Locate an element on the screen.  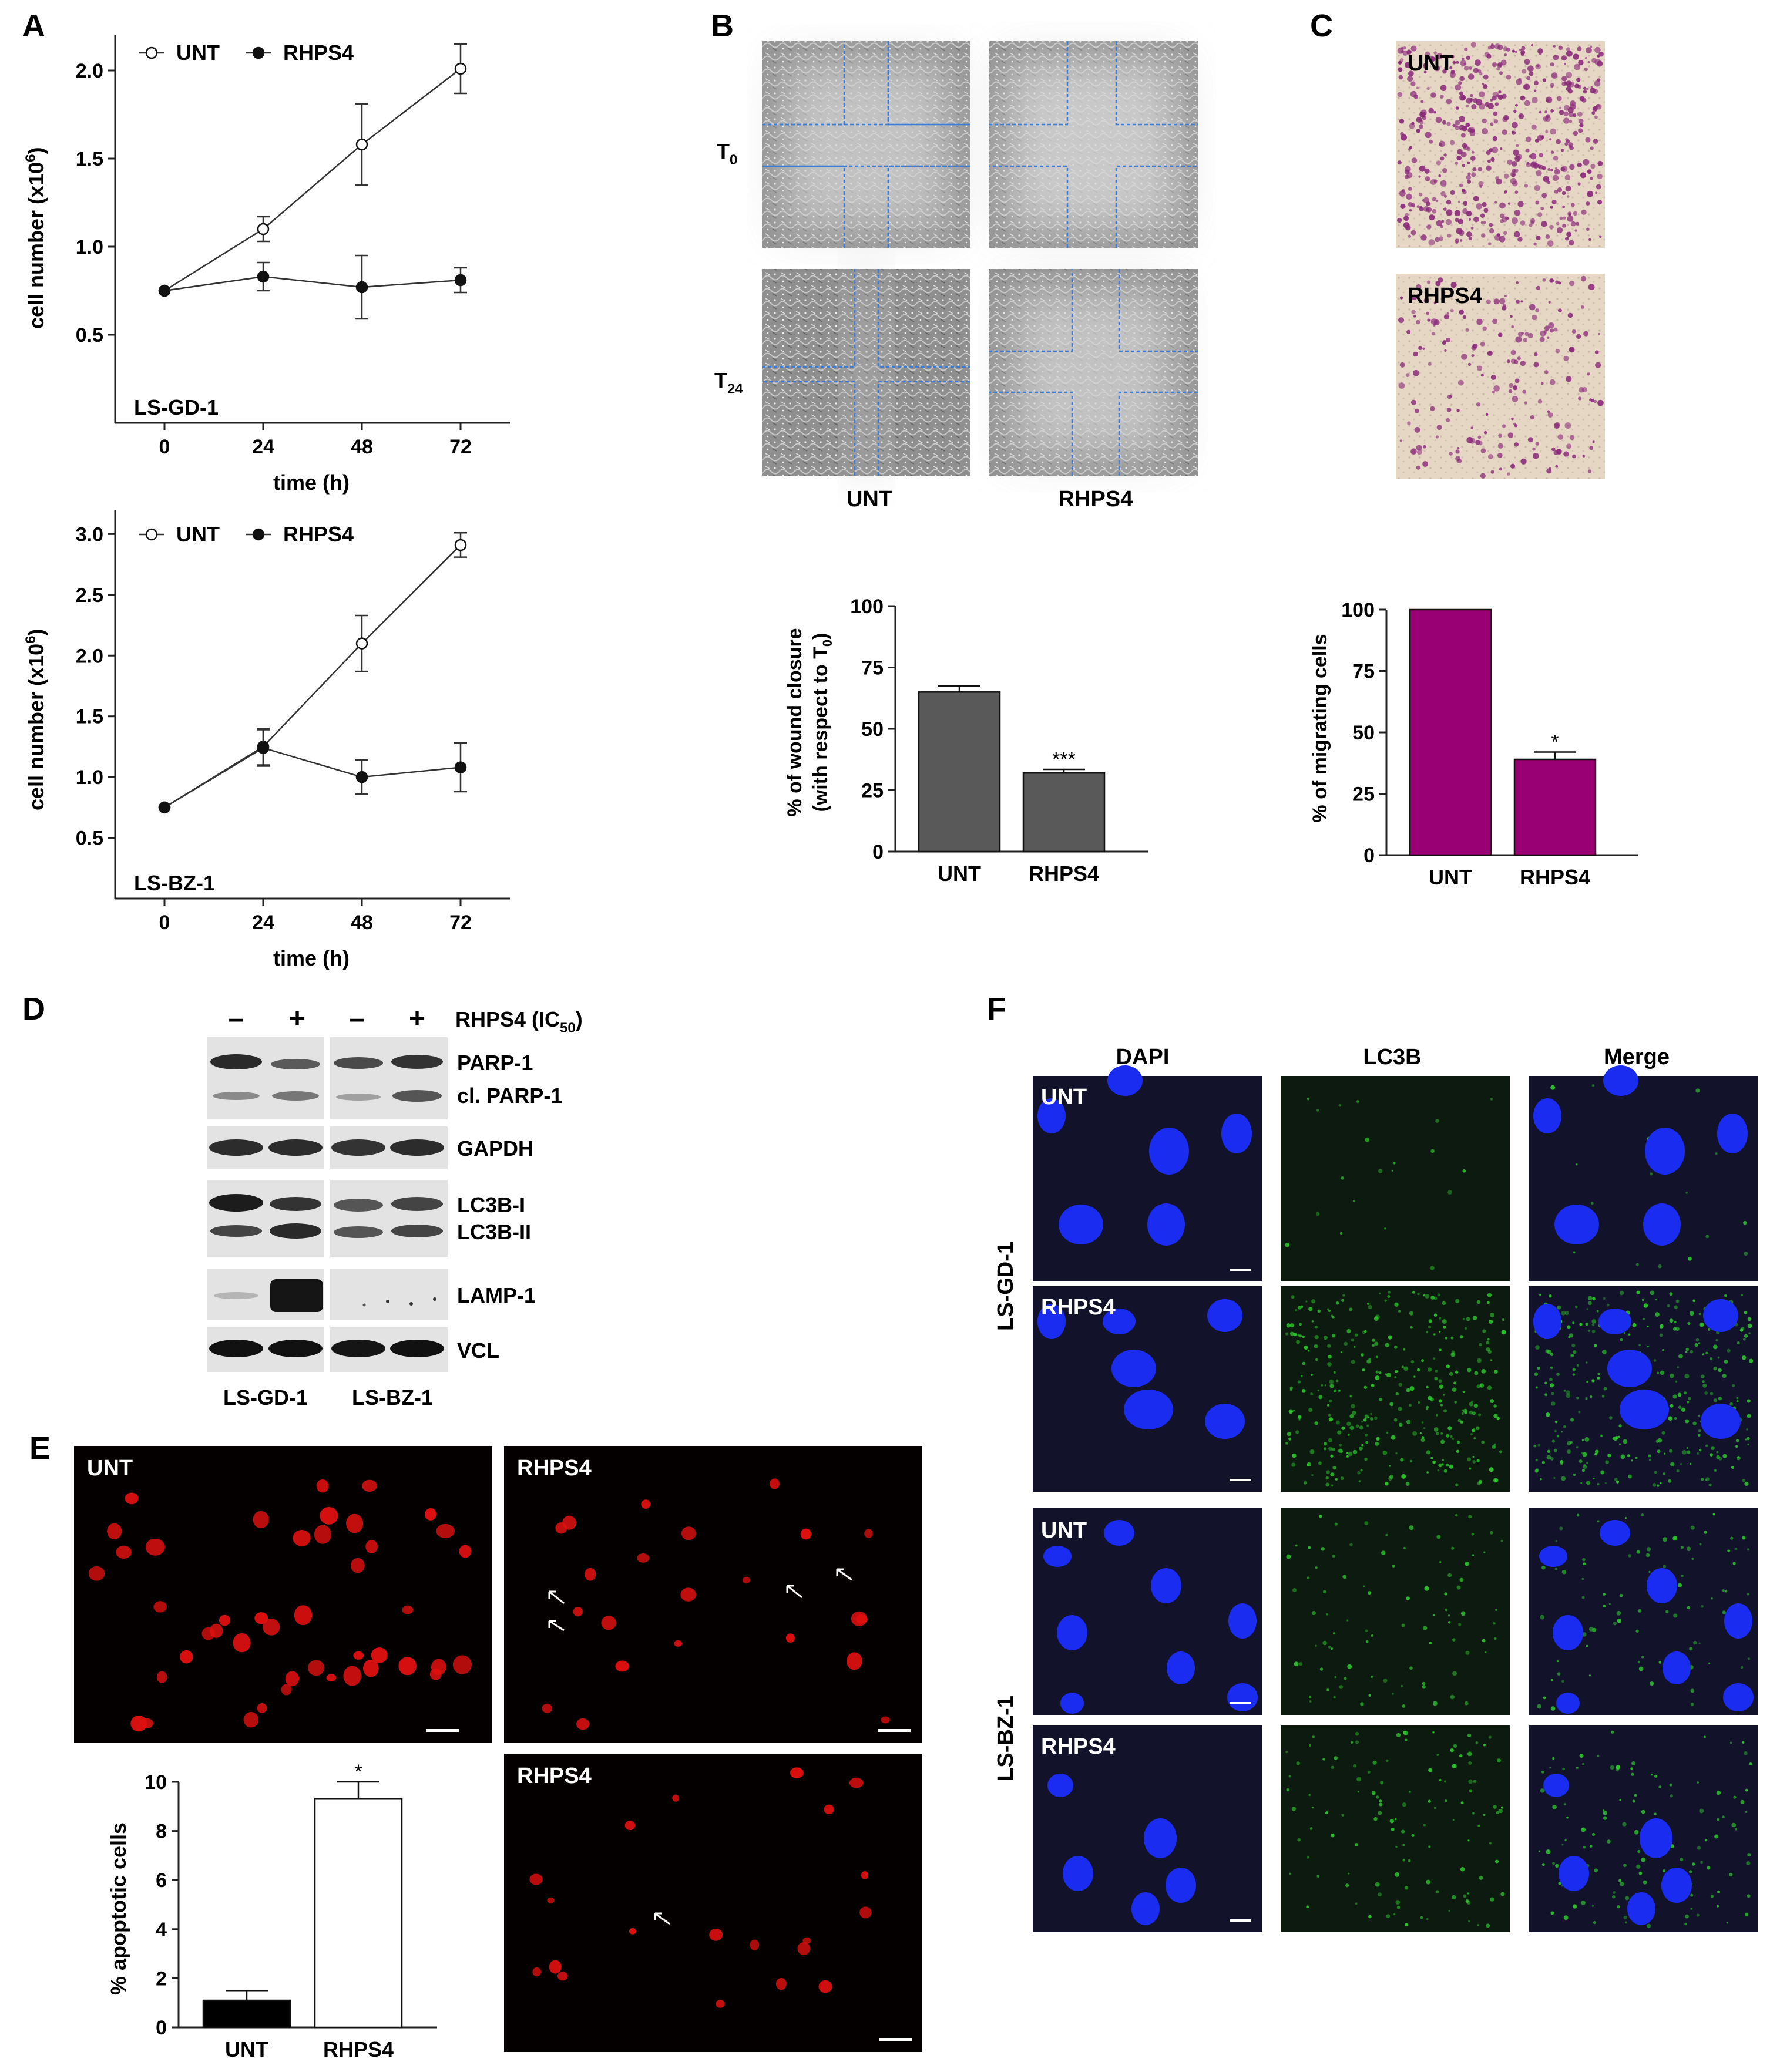
legend-label: RHPS4 is located at coordinates (318, 534).